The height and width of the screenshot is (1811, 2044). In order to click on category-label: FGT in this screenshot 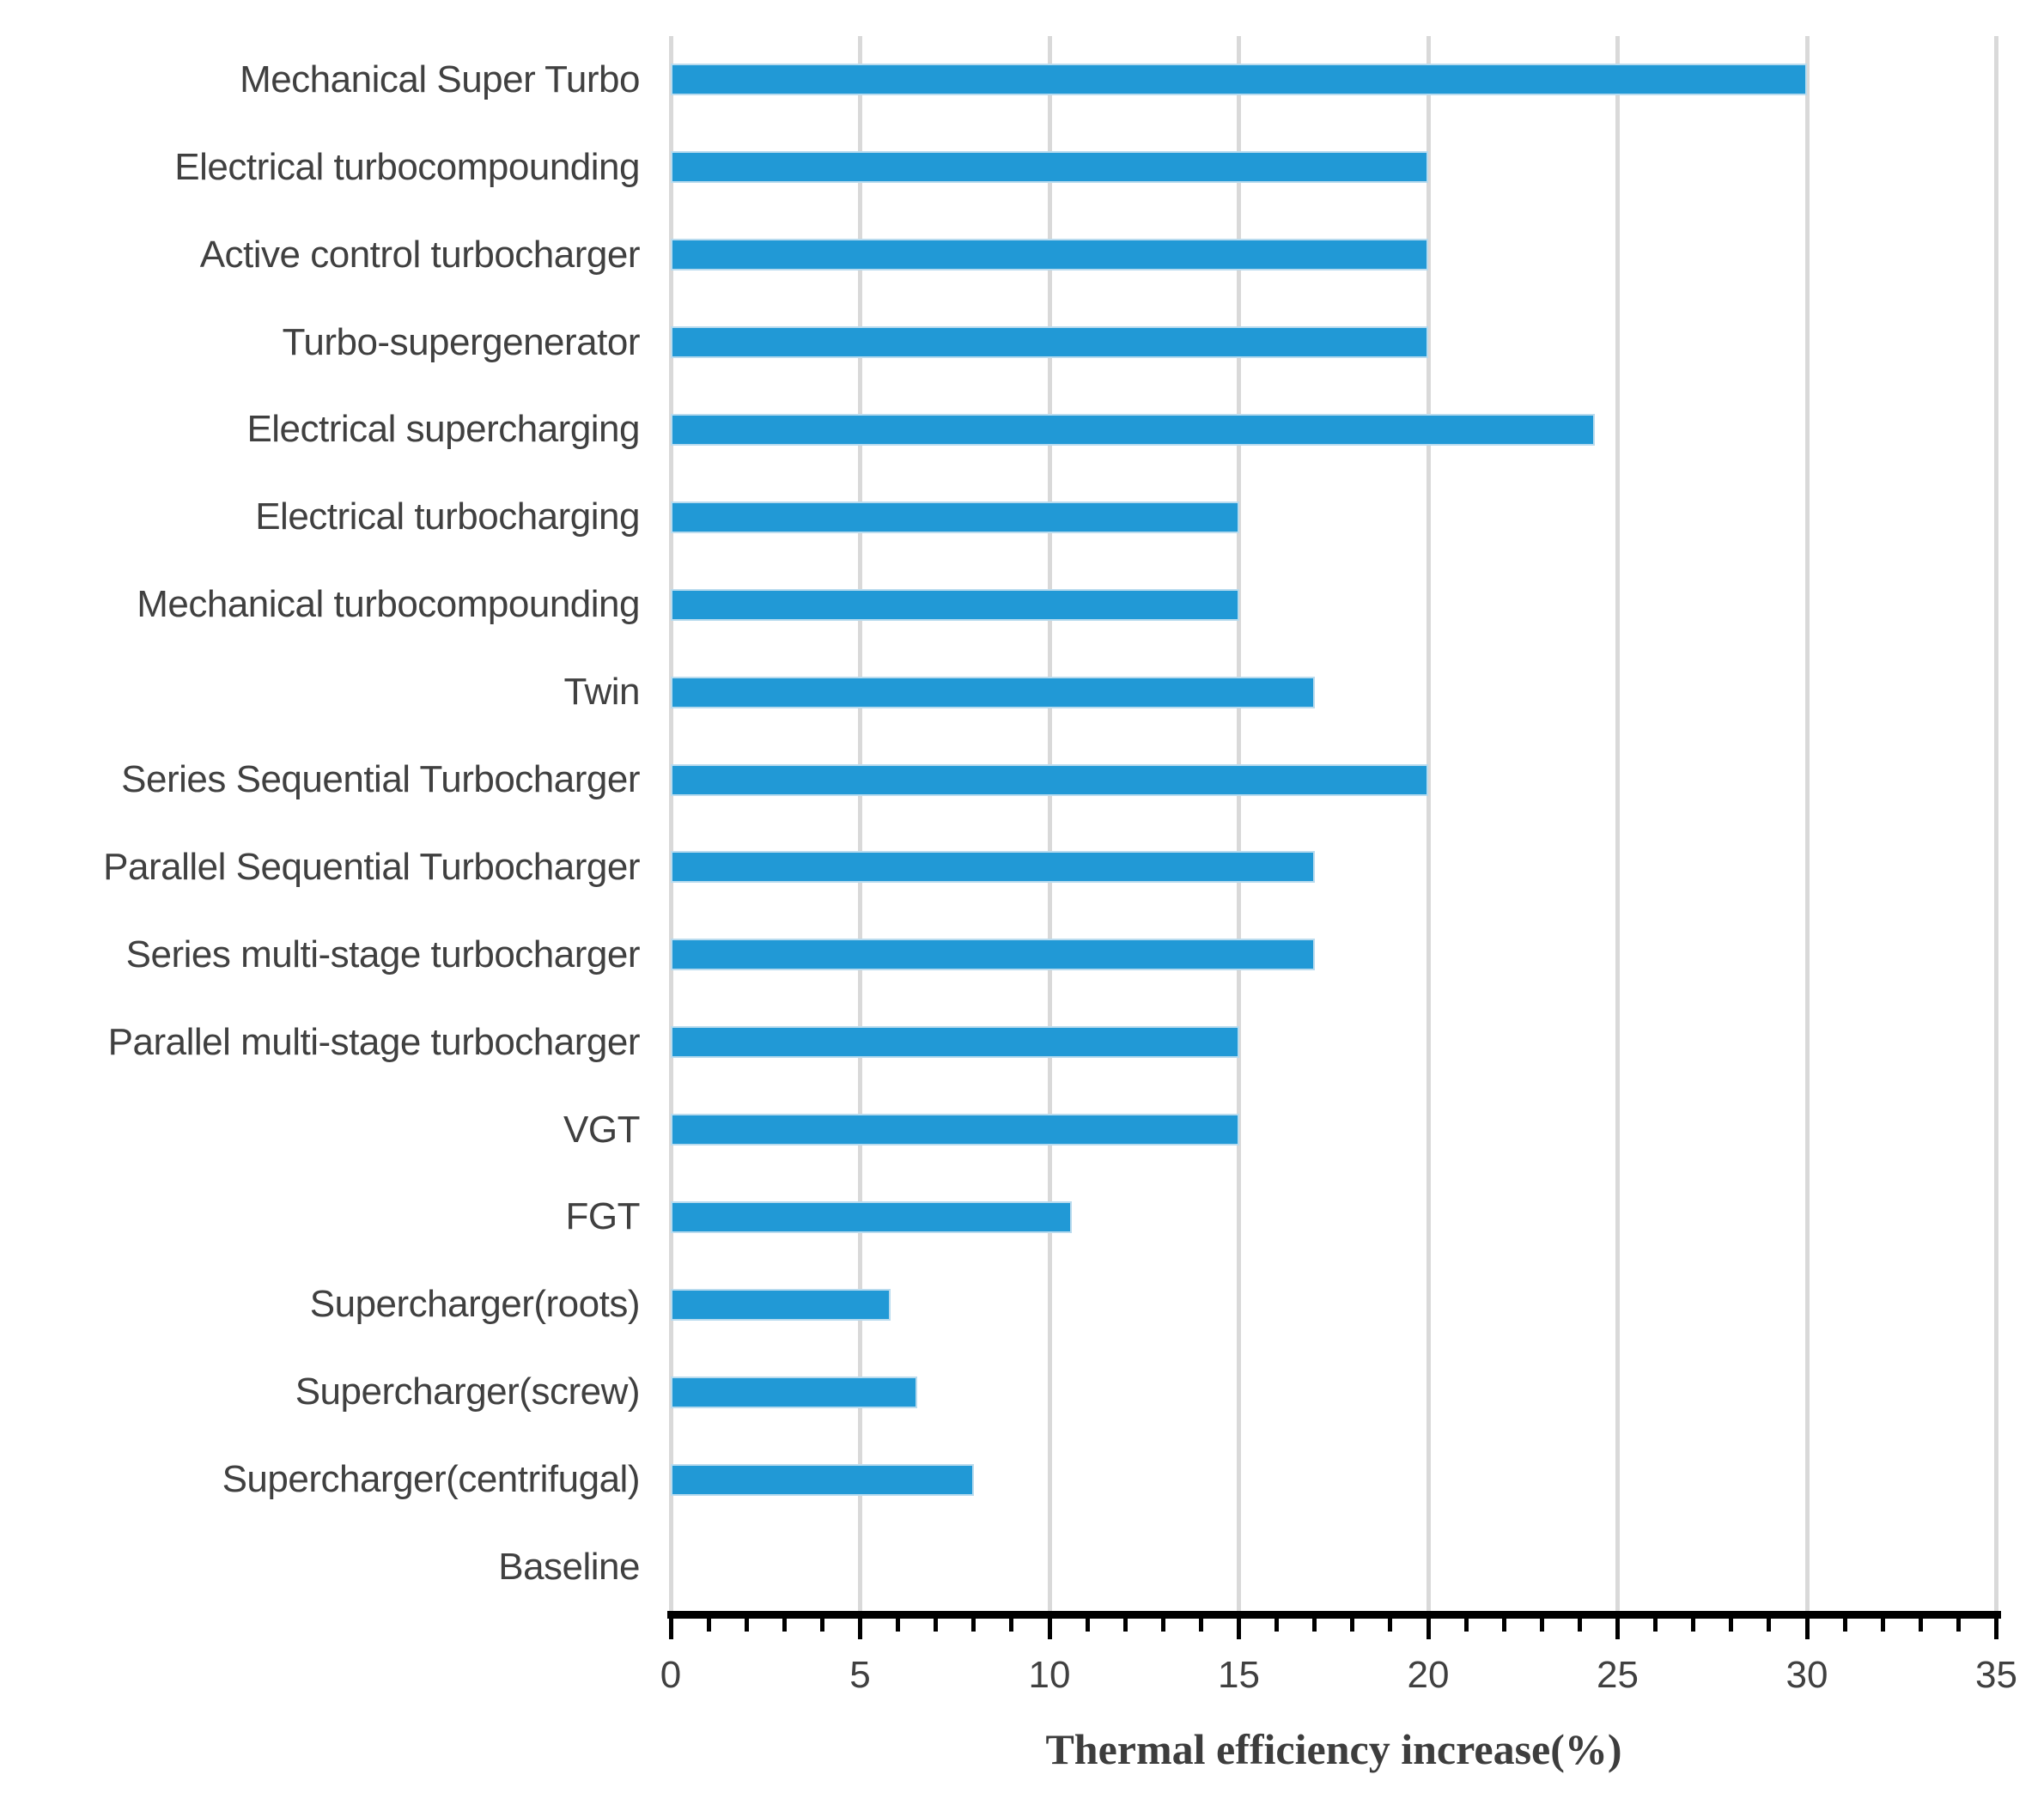, I will do `click(603, 1217)`.